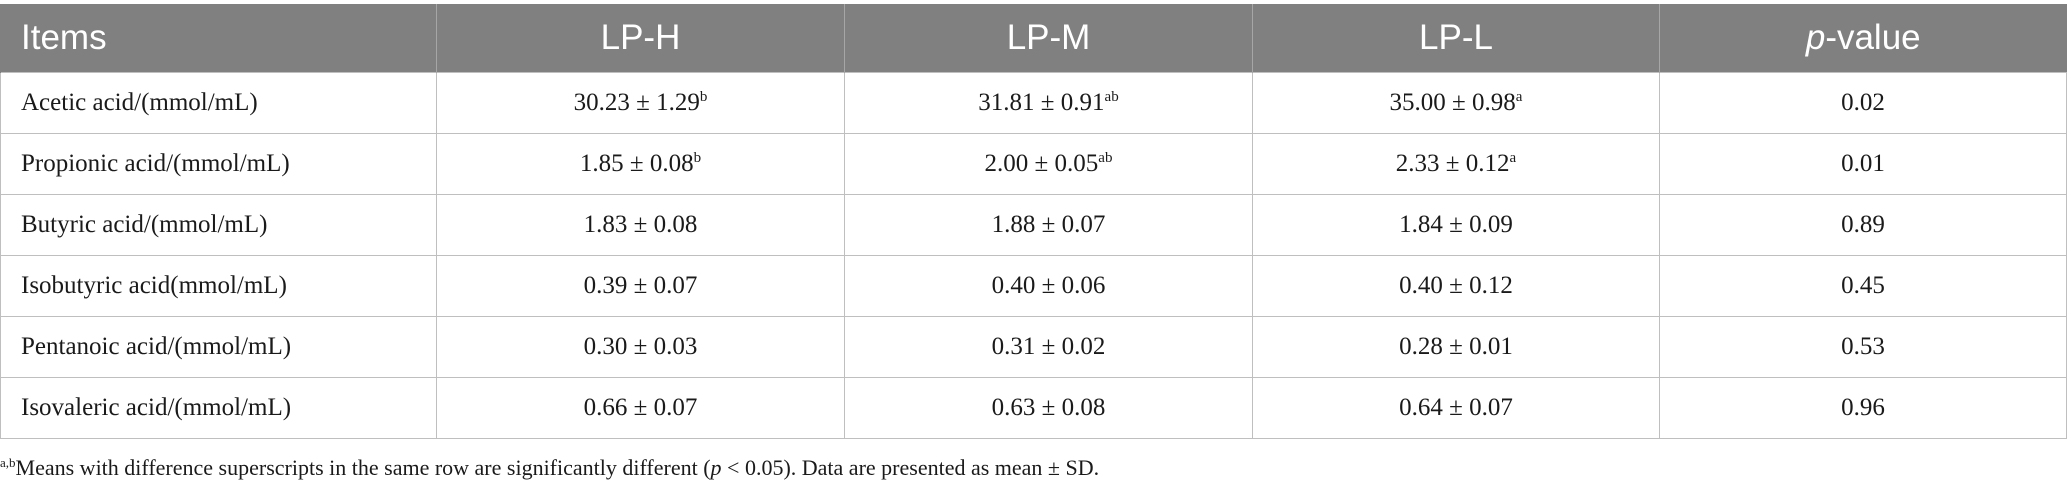 This screenshot has width=2067, height=493. What do you see at coordinates (218, 164) in the screenshot?
I see `cell-item: Propionic acid/(mmol/mL)` at bounding box center [218, 164].